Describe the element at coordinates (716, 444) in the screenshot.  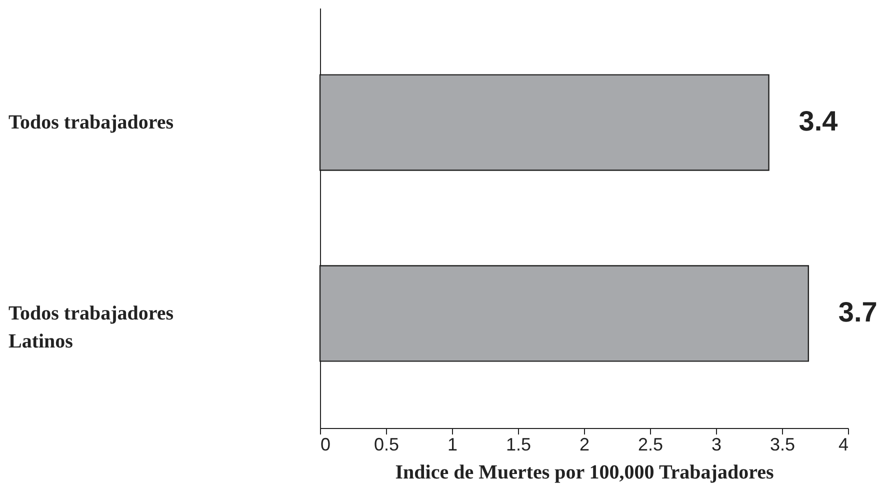
I see `x-tick-label: 3` at that location.